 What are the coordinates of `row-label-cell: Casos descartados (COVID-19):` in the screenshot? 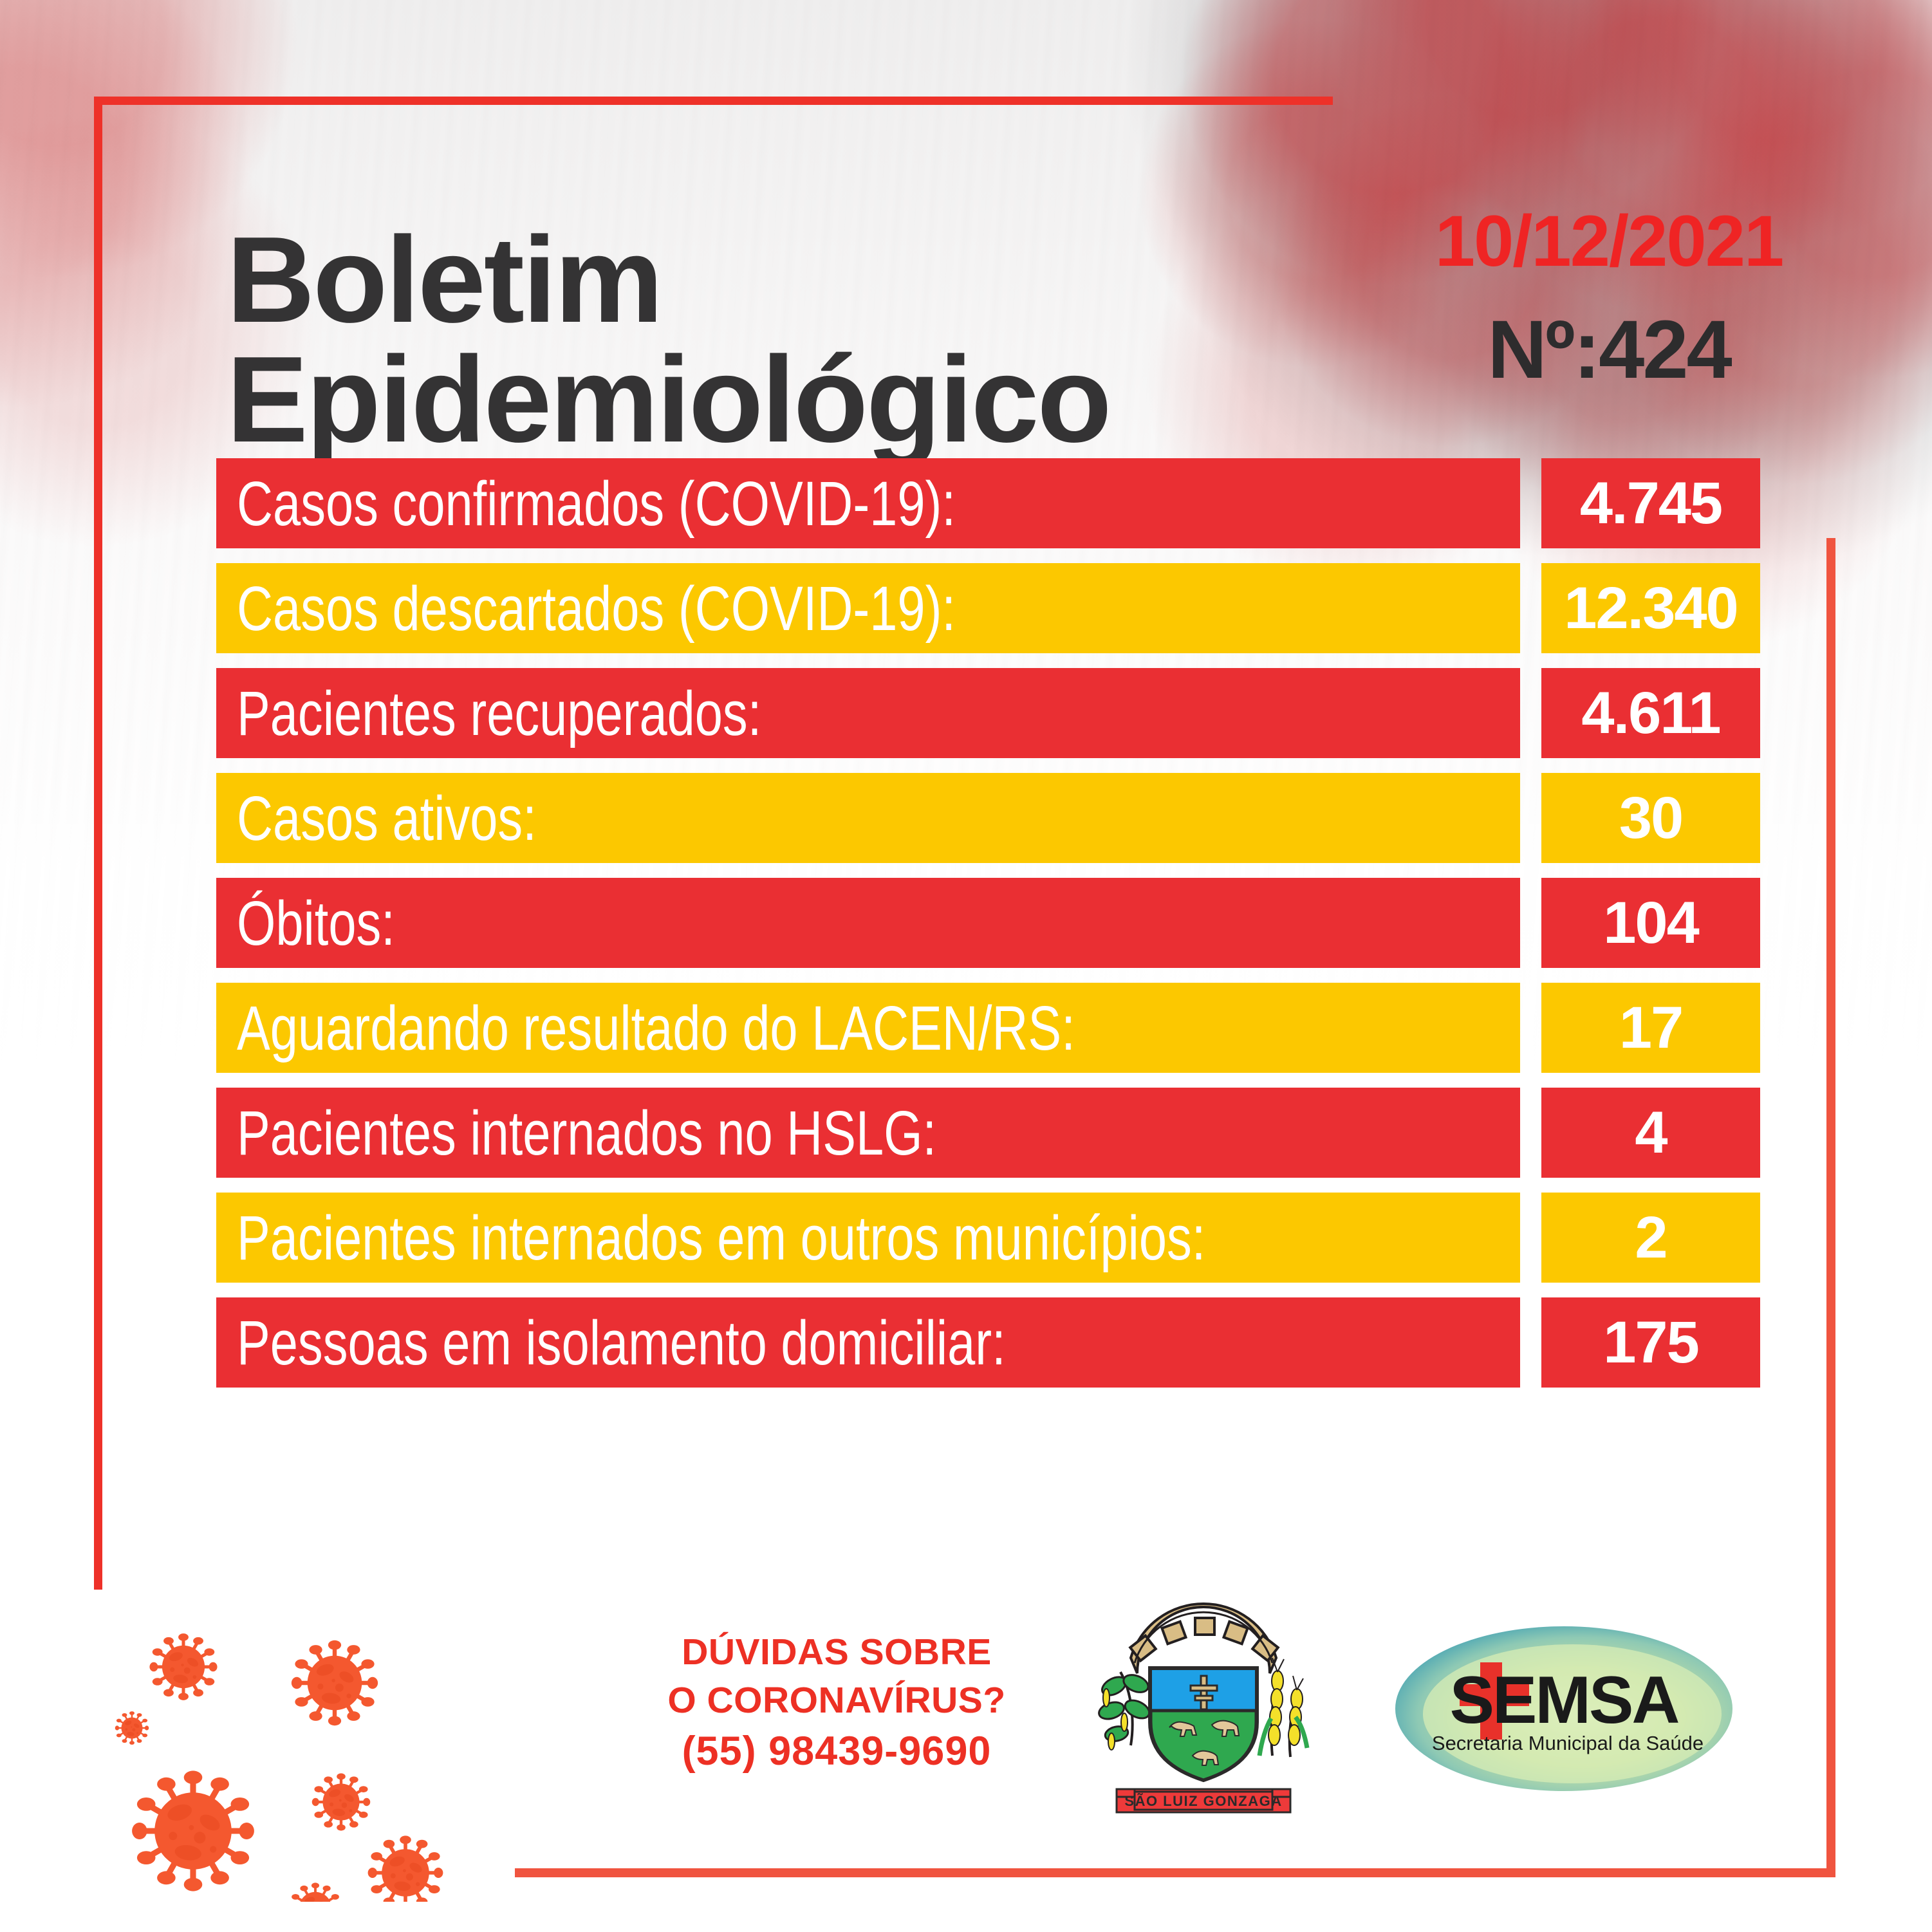 It's located at (868, 608).